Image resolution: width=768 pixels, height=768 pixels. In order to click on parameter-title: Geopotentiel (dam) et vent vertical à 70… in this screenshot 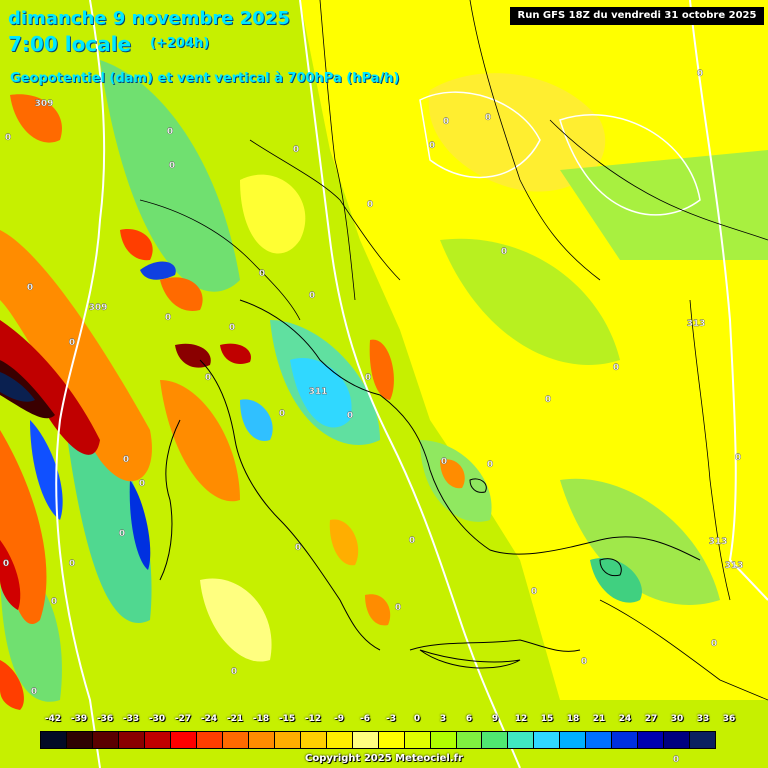, I will do `click(205, 78)`.